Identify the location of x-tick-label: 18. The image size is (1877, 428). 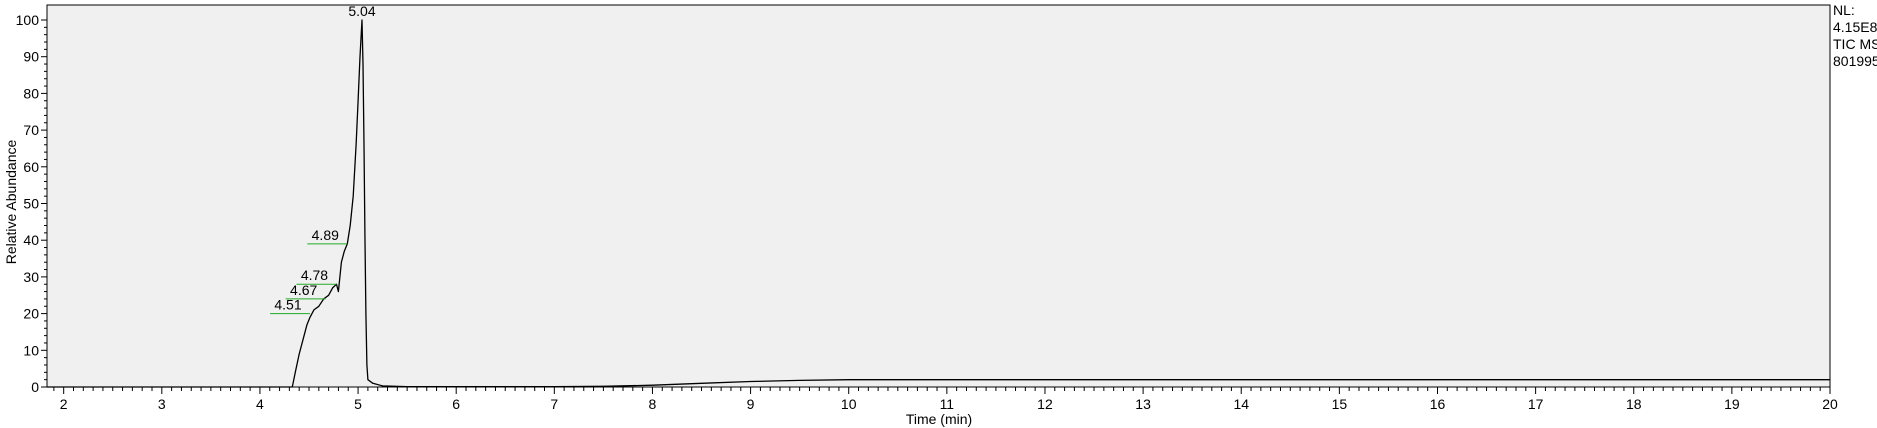
(1634, 404).